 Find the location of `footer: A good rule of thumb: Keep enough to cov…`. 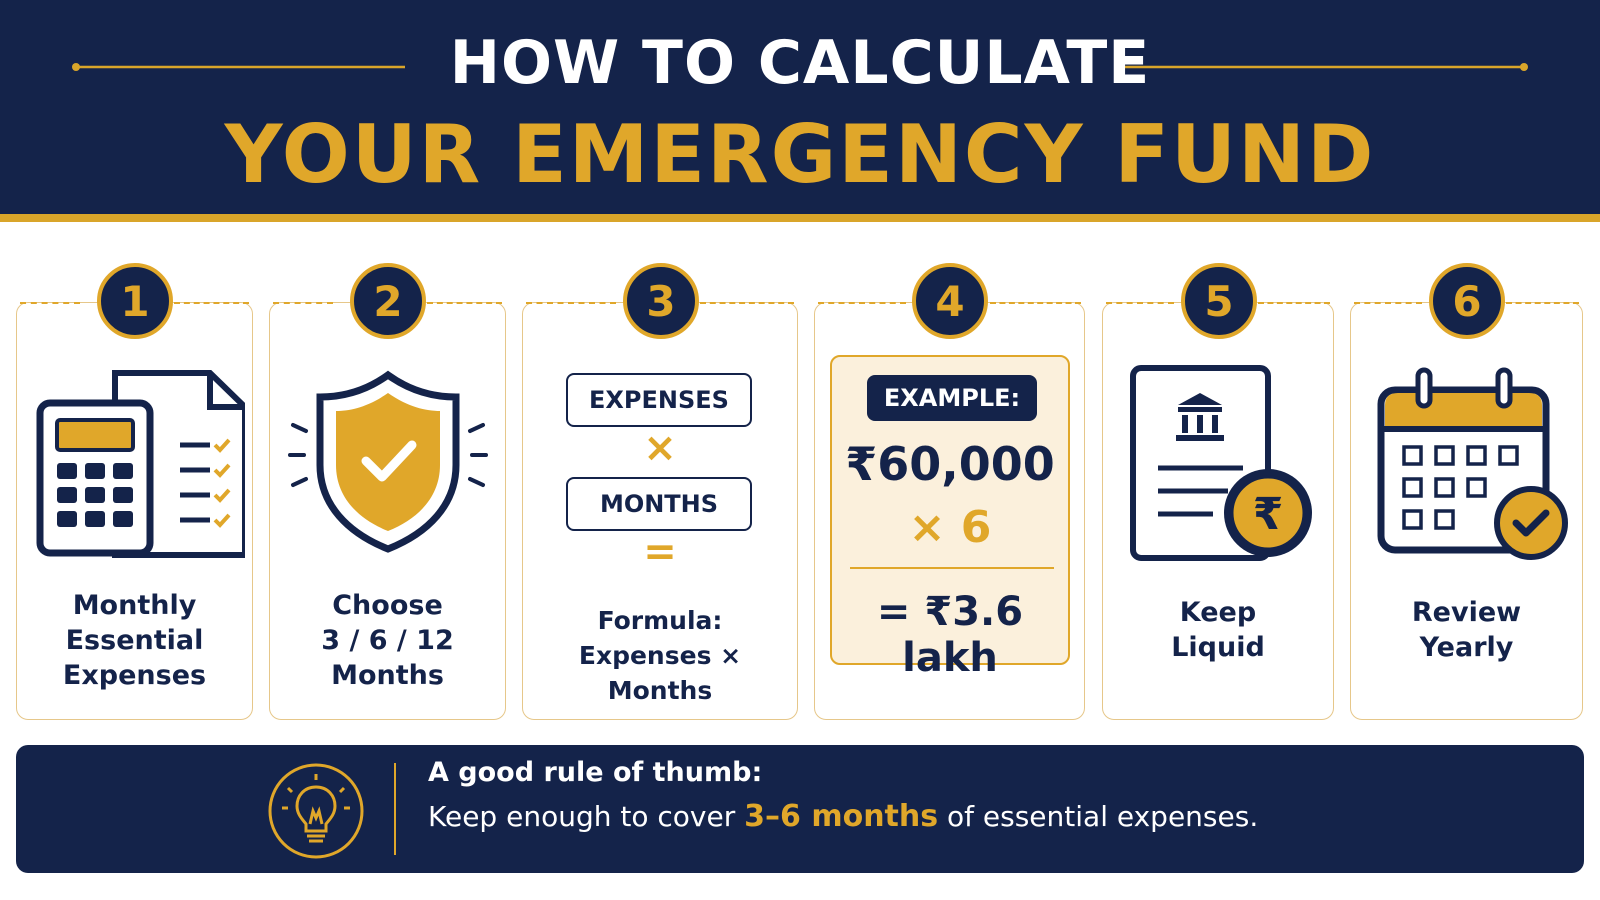

footer: A good rule of thumb: Keep enough to cov… is located at coordinates (800, 809).